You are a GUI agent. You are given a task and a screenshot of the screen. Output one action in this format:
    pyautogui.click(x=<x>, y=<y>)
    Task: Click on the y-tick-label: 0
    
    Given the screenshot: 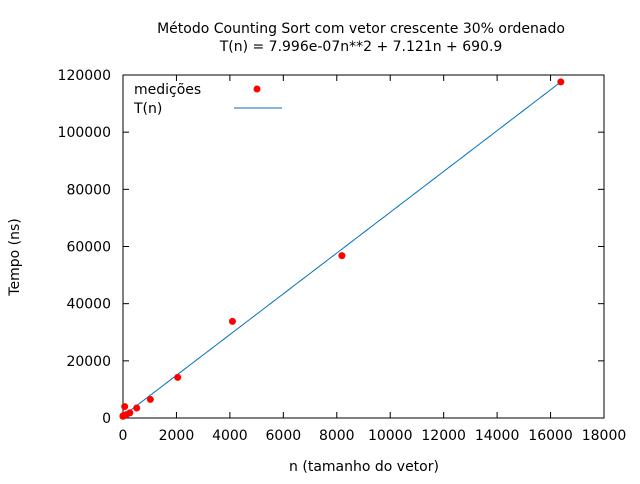 What is the action you would take?
    pyautogui.click(x=106, y=419)
    